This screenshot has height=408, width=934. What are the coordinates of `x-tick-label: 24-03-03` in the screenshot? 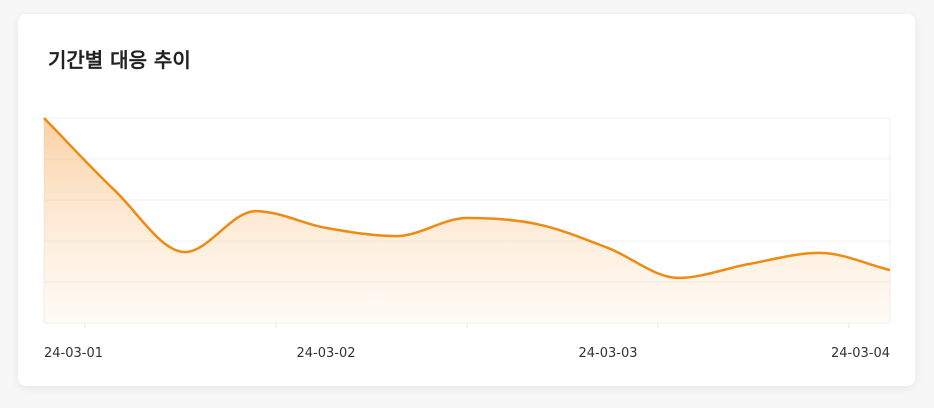 It's located at (607, 353).